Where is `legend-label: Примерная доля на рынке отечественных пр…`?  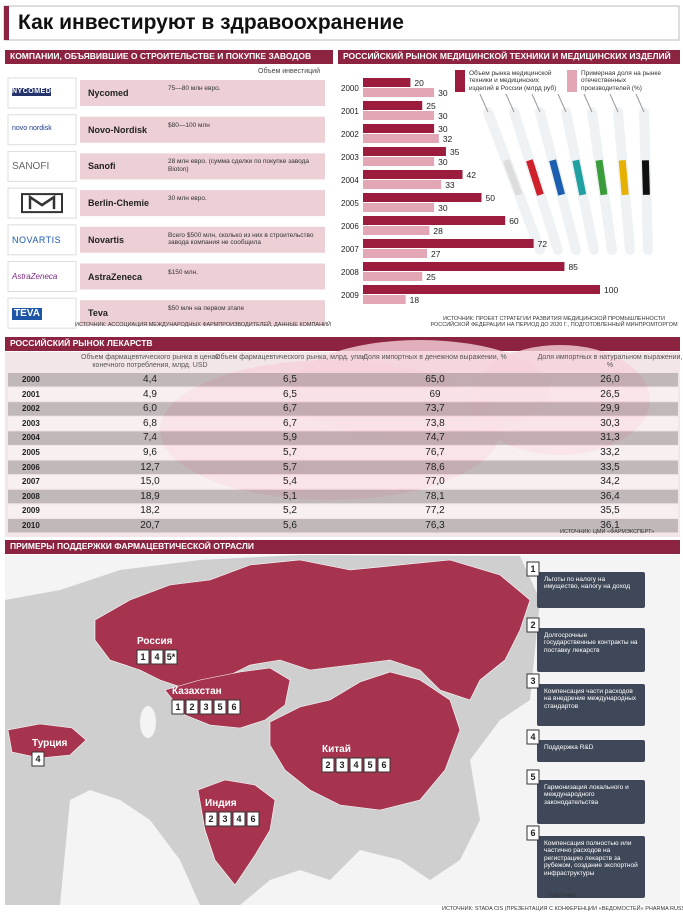
legend-label: Примерная доля на рынке отечественных пр… is located at coordinates (621, 81).